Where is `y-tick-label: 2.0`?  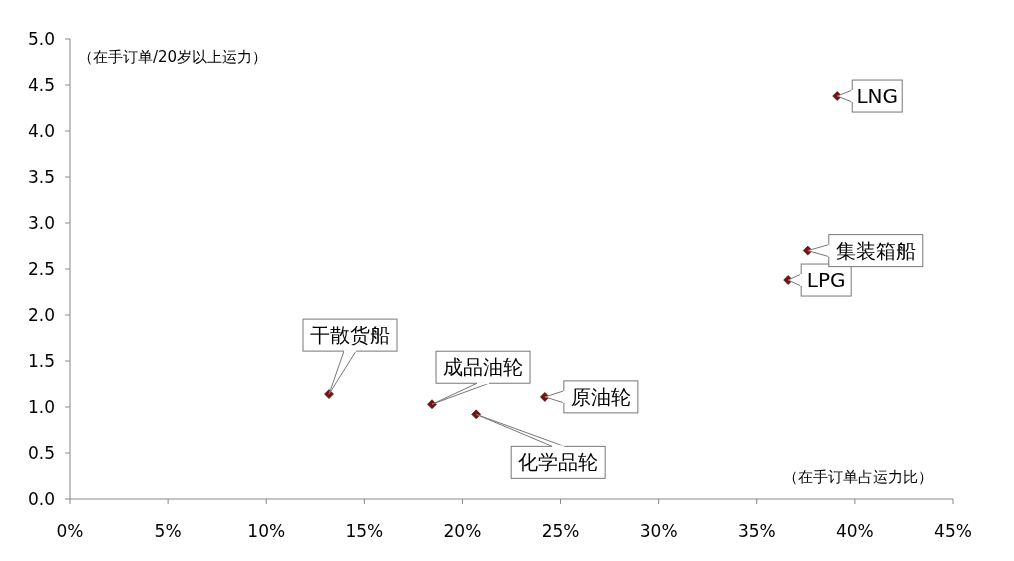 y-tick-label: 2.0 is located at coordinates (41, 315).